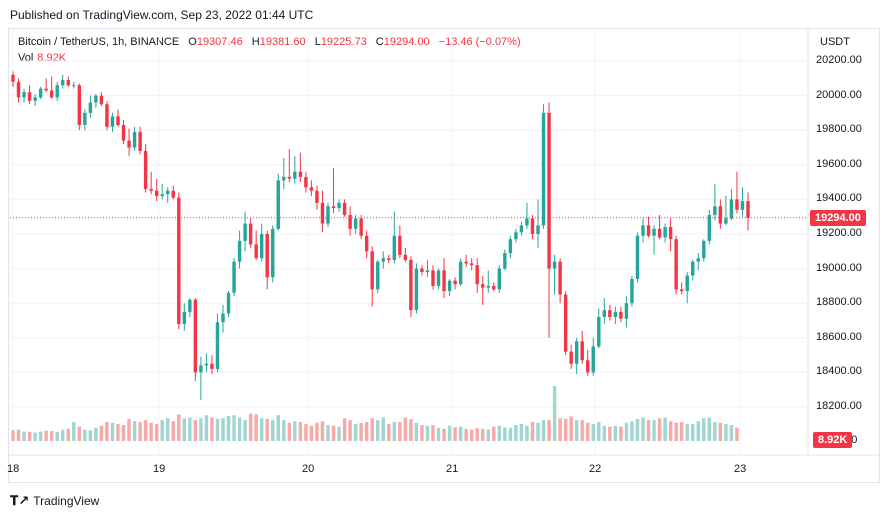  What do you see at coordinates (13, 469) in the screenshot?
I see `date-tick-label: 18` at bounding box center [13, 469].